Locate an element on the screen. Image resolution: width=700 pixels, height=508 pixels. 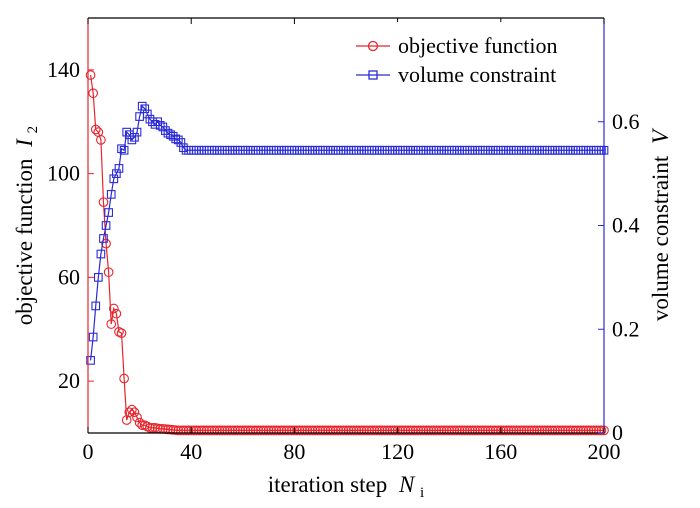
y-left-tick-label: 60 is located at coordinates (69, 276).